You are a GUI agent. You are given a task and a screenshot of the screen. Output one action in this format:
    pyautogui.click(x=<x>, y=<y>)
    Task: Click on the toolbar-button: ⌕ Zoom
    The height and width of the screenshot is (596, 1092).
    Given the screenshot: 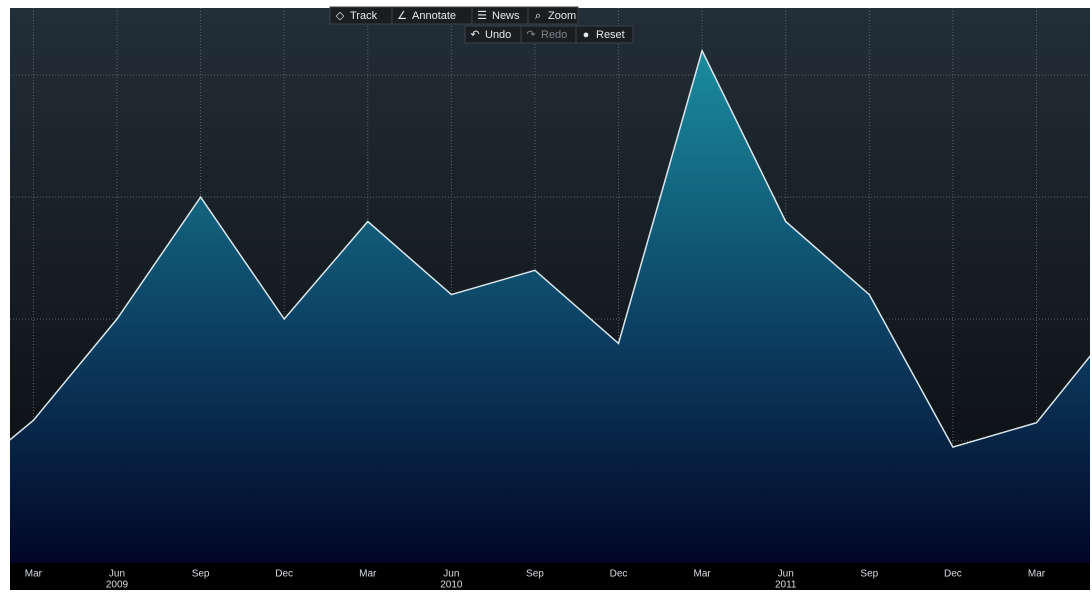 What is the action you would take?
    pyautogui.click(x=553, y=15)
    